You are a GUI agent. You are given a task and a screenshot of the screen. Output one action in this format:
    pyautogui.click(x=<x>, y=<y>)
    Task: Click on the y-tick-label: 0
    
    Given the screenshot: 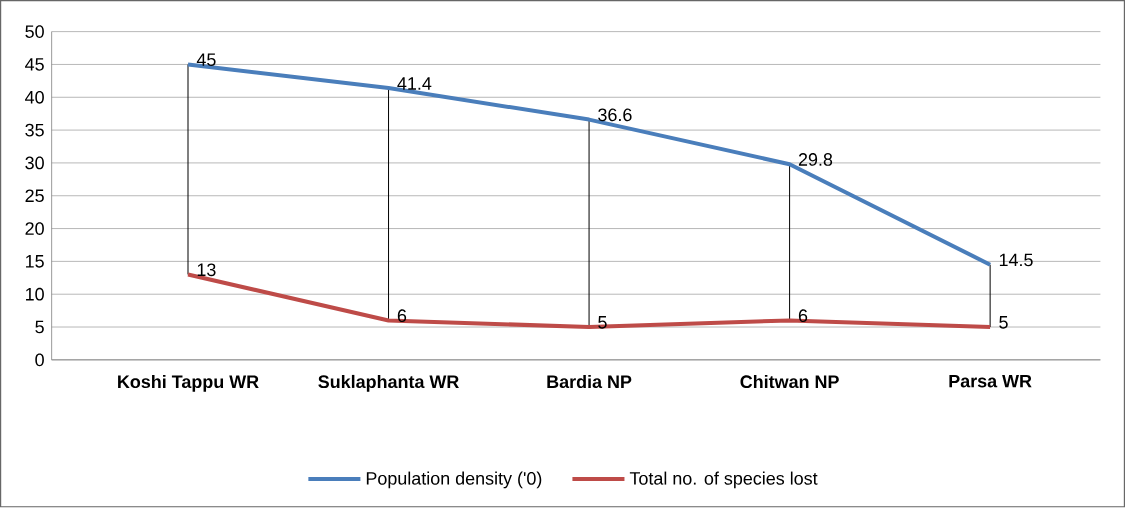 What is the action you would take?
    pyautogui.click(x=39, y=360)
    